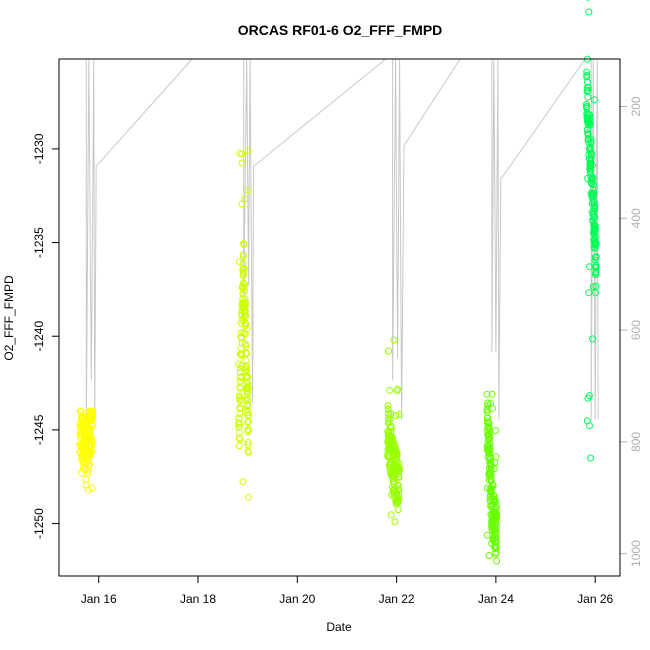 The width and height of the screenshot is (650, 650). Describe the element at coordinates (636, 330) in the screenshot. I see `right-tick-label: 600` at that location.